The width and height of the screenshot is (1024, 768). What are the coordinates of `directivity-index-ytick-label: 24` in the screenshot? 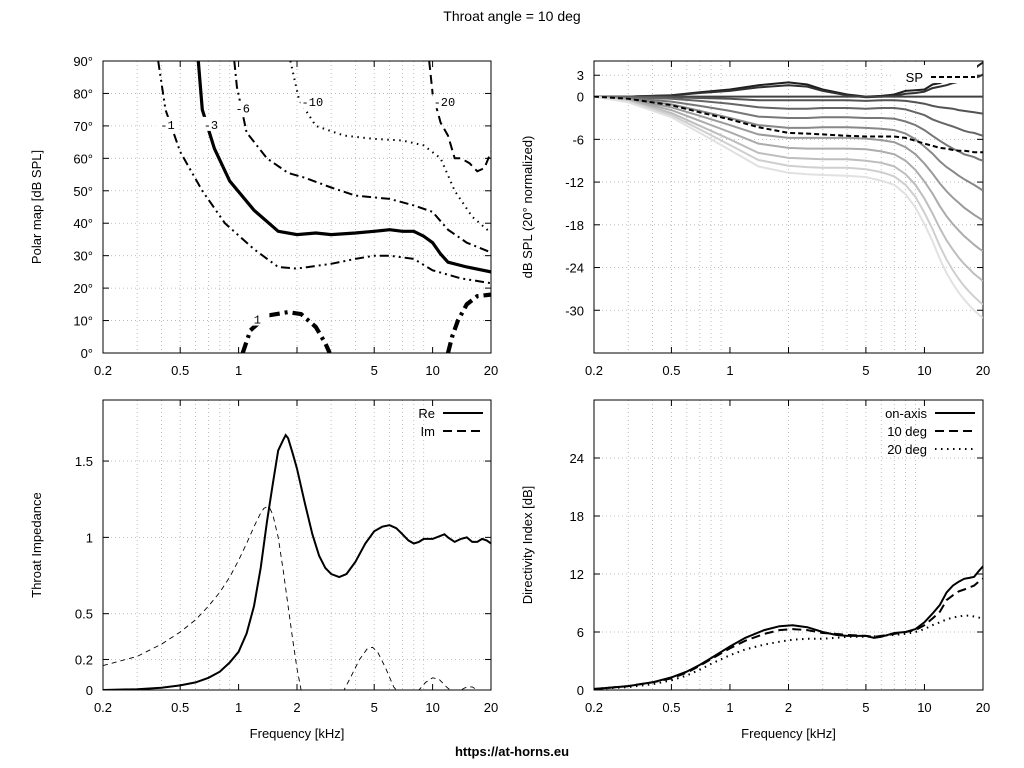 It's located at (577, 458).